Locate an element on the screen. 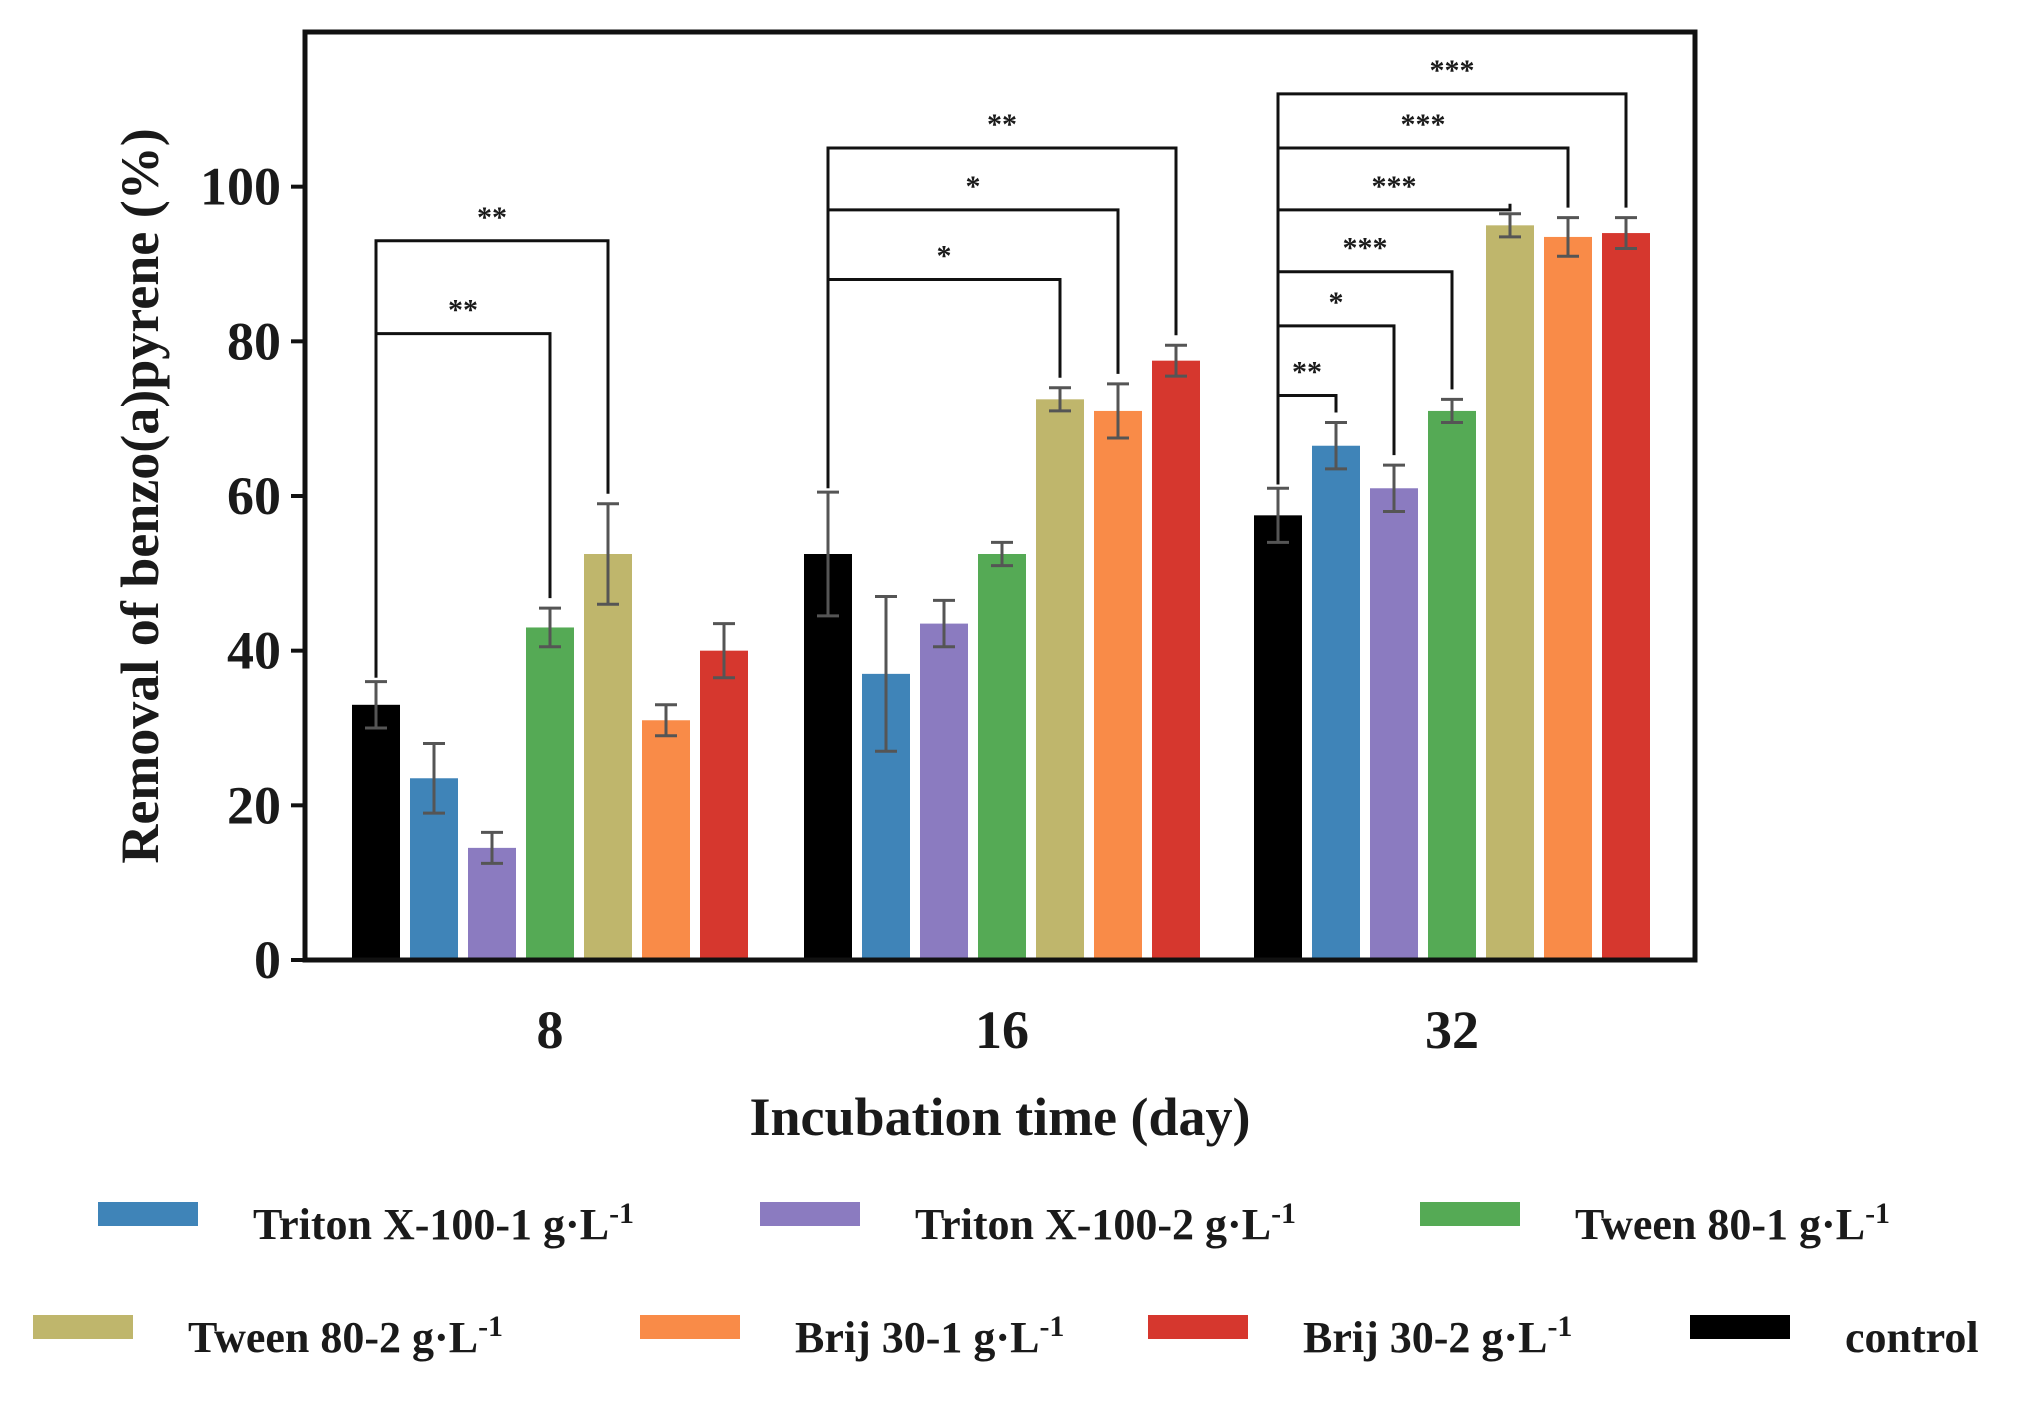 Image resolution: width=2024 pixels, height=1407 pixels. y-tick-label: 0 is located at coordinates (267, 960).